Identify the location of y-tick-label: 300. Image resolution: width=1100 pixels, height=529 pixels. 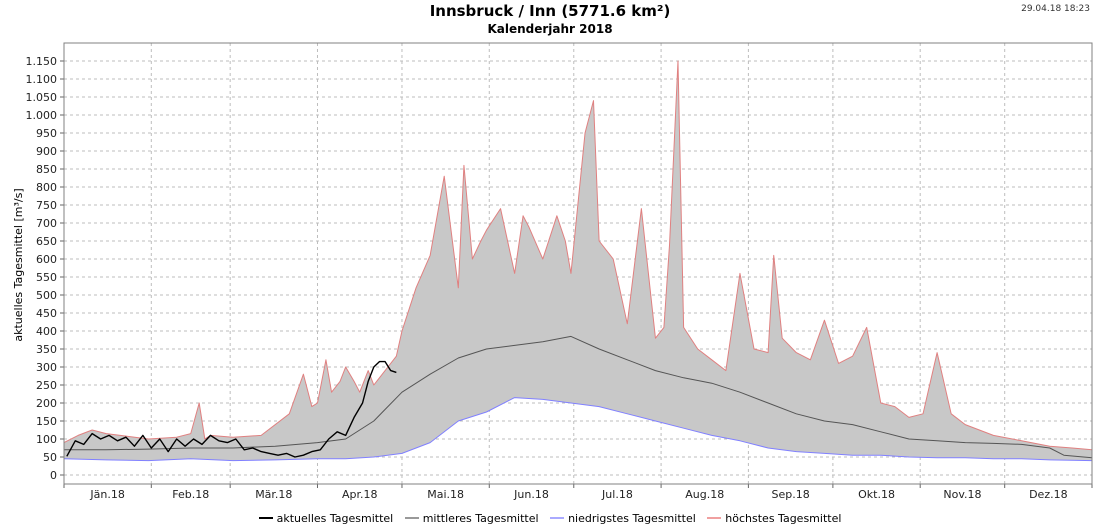
(46, 367).